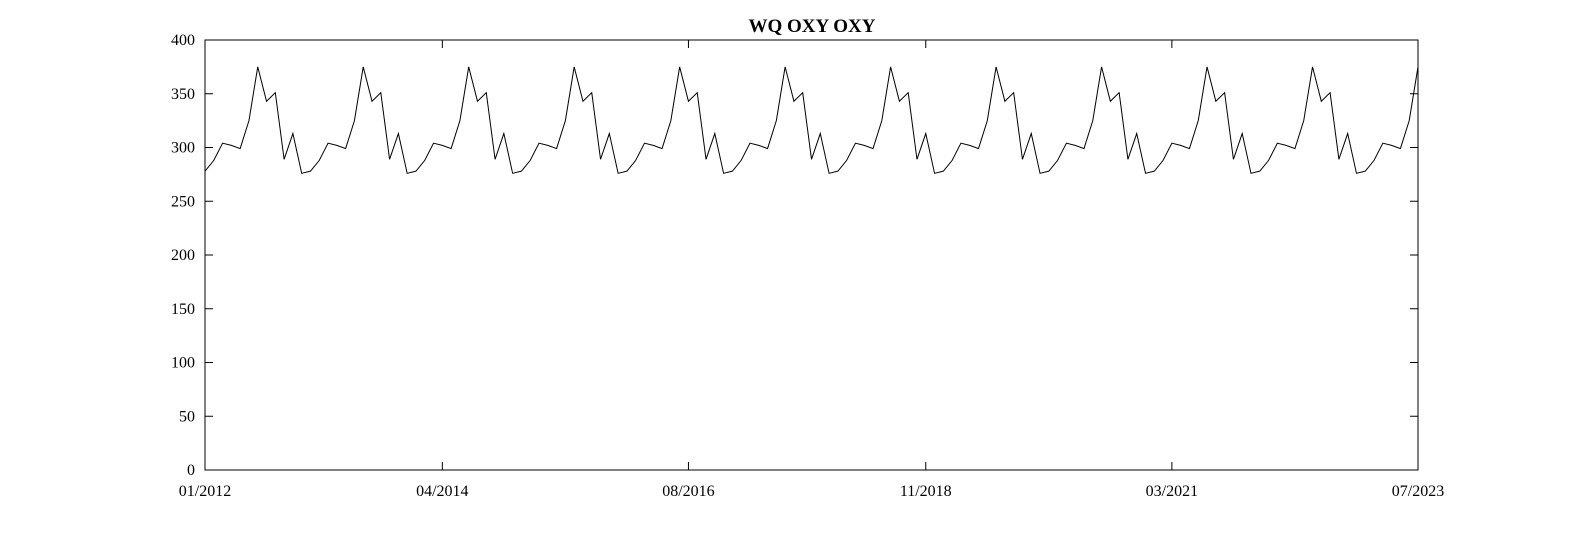 The width and height of the screenshot is (1591, 542). I want to click on y-tick-label: 300, so click(183, 148).